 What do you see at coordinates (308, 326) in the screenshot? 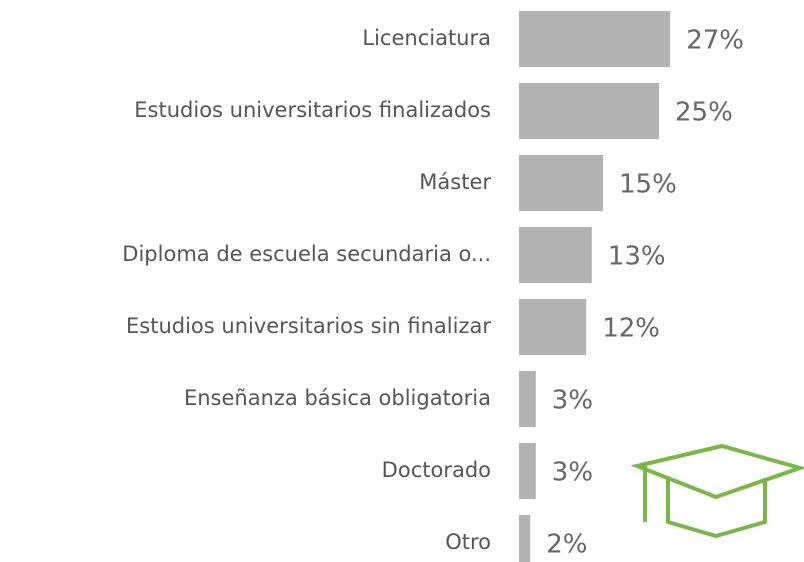
I see `category-label: Estudios universitarios sin finalizar` at bounding box center [308, 326].